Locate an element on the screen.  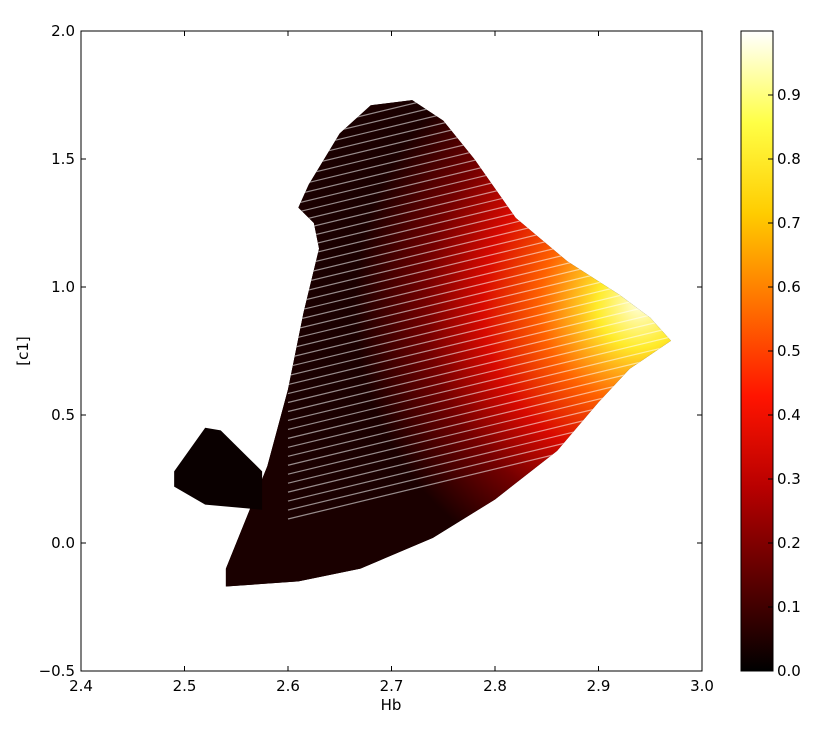
colorbar-ticks: 0.0 0.1 0.2 0.3 0.4 0.5 0.6 0.7 0.8 0.9 is located at coordinates (784, 383).